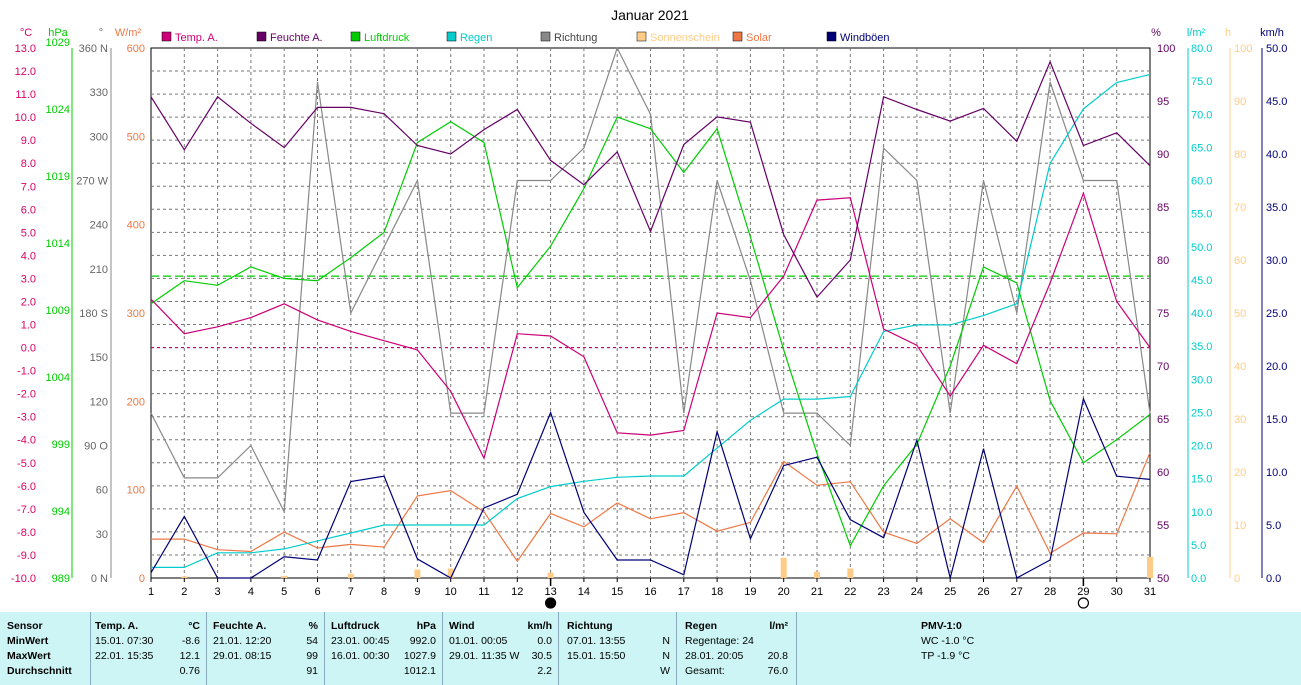  I want to click on wind-min-value: 0.0, so click(544, 641).